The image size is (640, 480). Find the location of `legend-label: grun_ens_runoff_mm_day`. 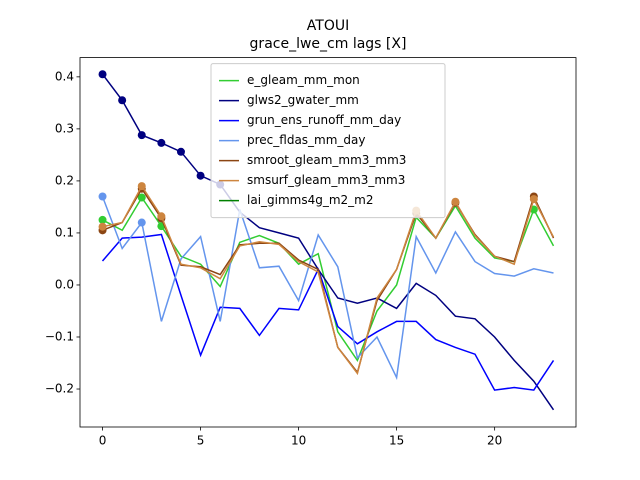

legend-label: grun_ens_runoff_mm_day is located at coordinates (324, 120).